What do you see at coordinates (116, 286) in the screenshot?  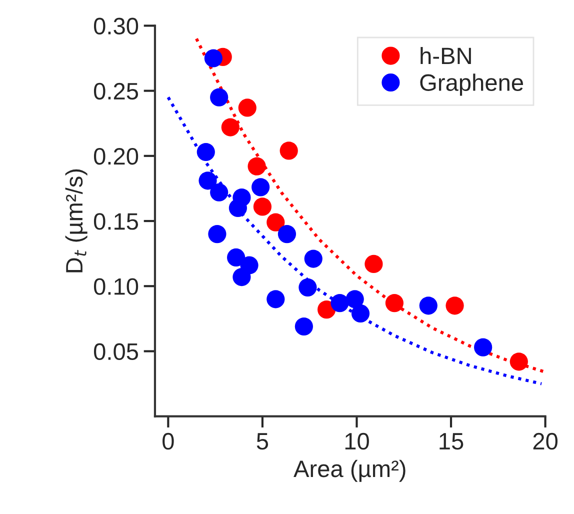 I see `y-tick-label: 0.10` at bounding box center [116, 286].